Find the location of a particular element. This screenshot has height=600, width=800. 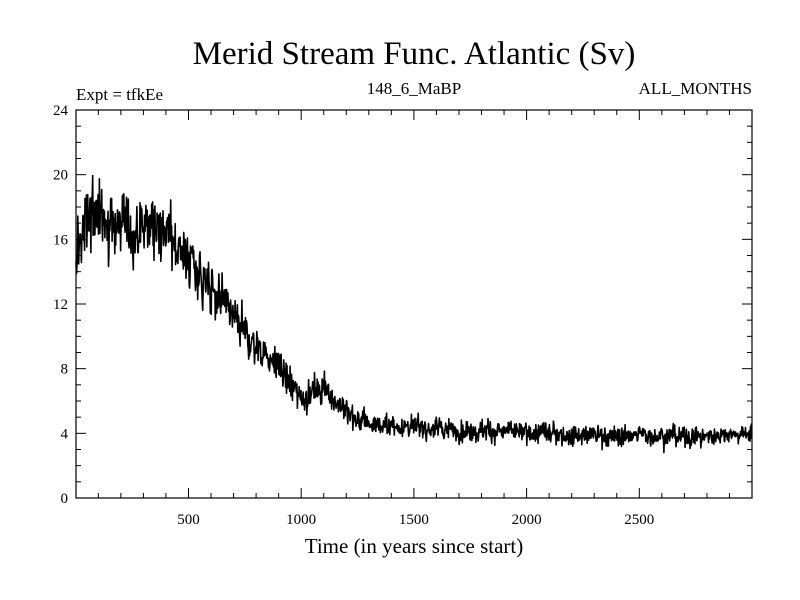

x-tick-label: 500 is located at coordinates (188, 520).